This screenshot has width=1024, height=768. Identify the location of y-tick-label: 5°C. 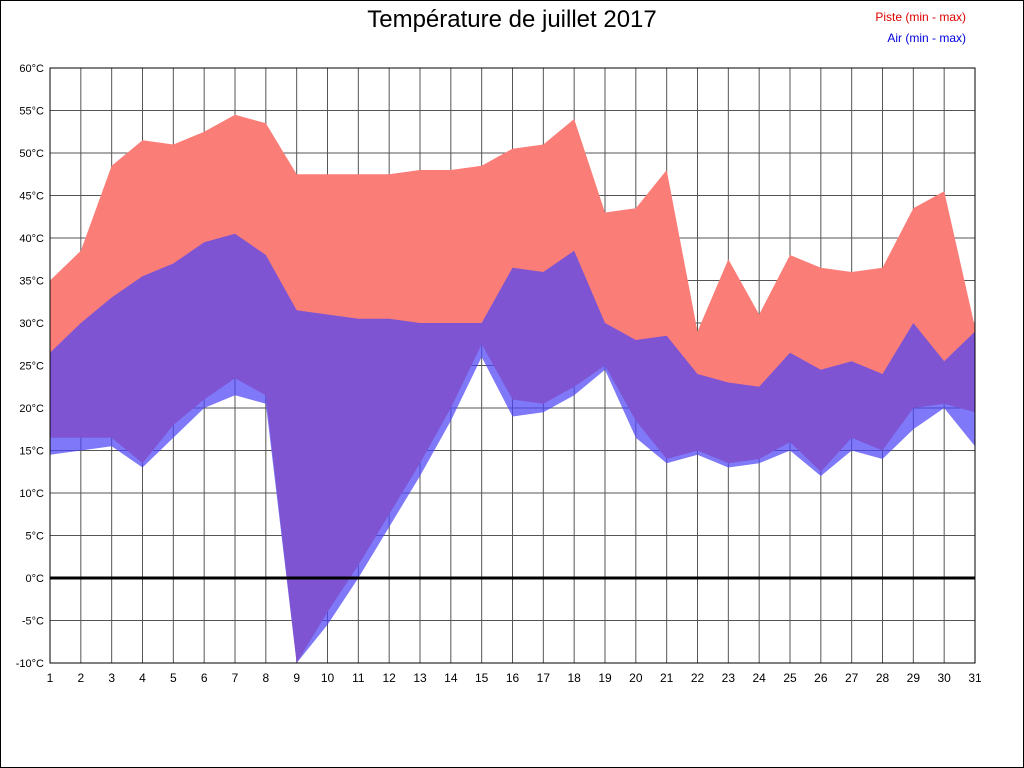
(35, 537).